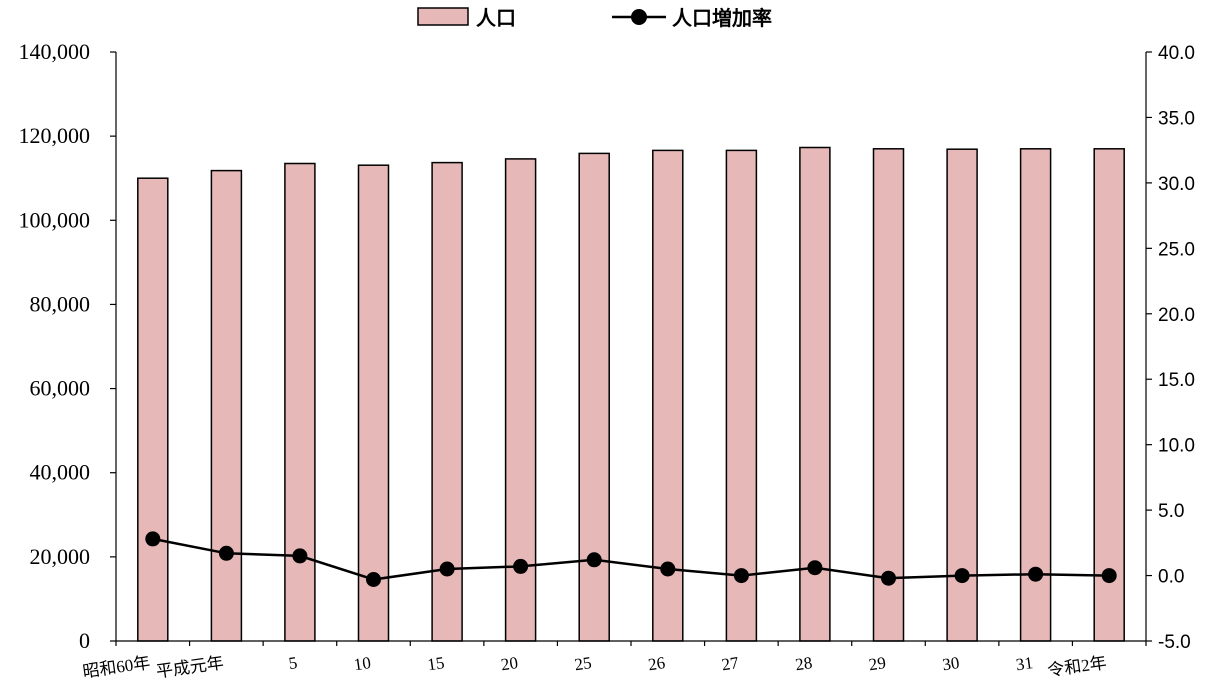 Image resolution: width=1213 pixels, height=690 pixels. What do you see at coordinates (60, 556) in the screenshot?
I see `y-left-tick-label-1: 20,000` at bounding box center [60, 556].